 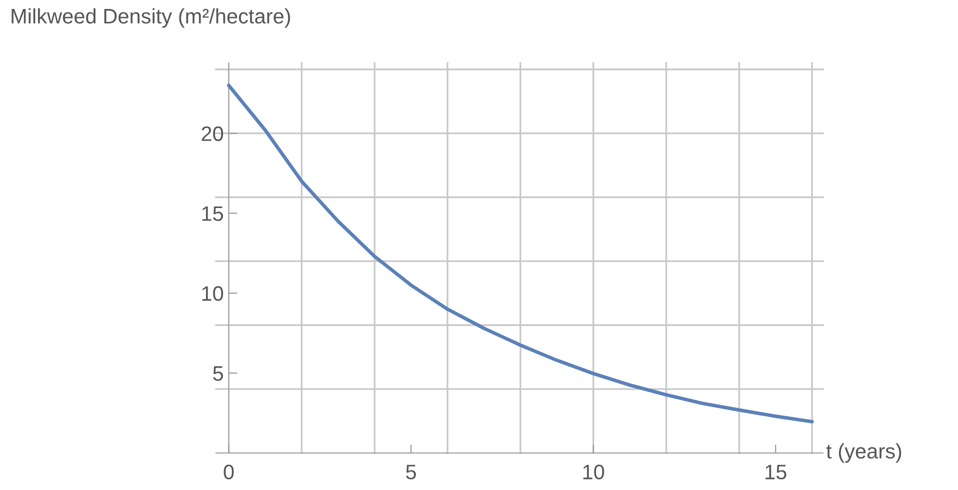 I want to click on x-axis-title: t (years), so click(x=864, y=453).